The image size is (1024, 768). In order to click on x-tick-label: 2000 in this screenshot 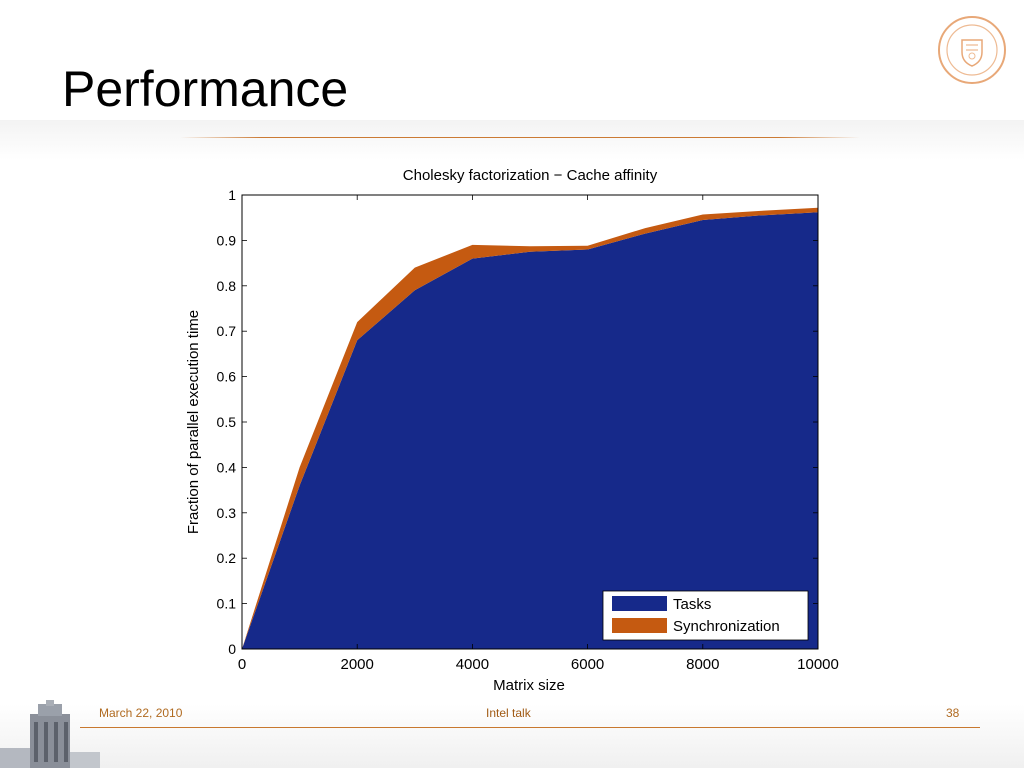, I will do `click(357, 664)`.